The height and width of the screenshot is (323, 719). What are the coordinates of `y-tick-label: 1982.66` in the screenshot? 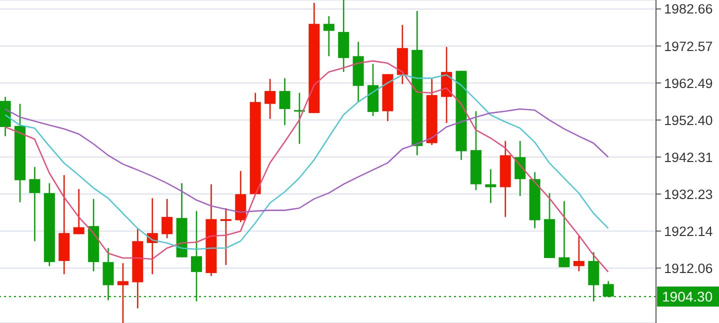 It's located at (688, 9).